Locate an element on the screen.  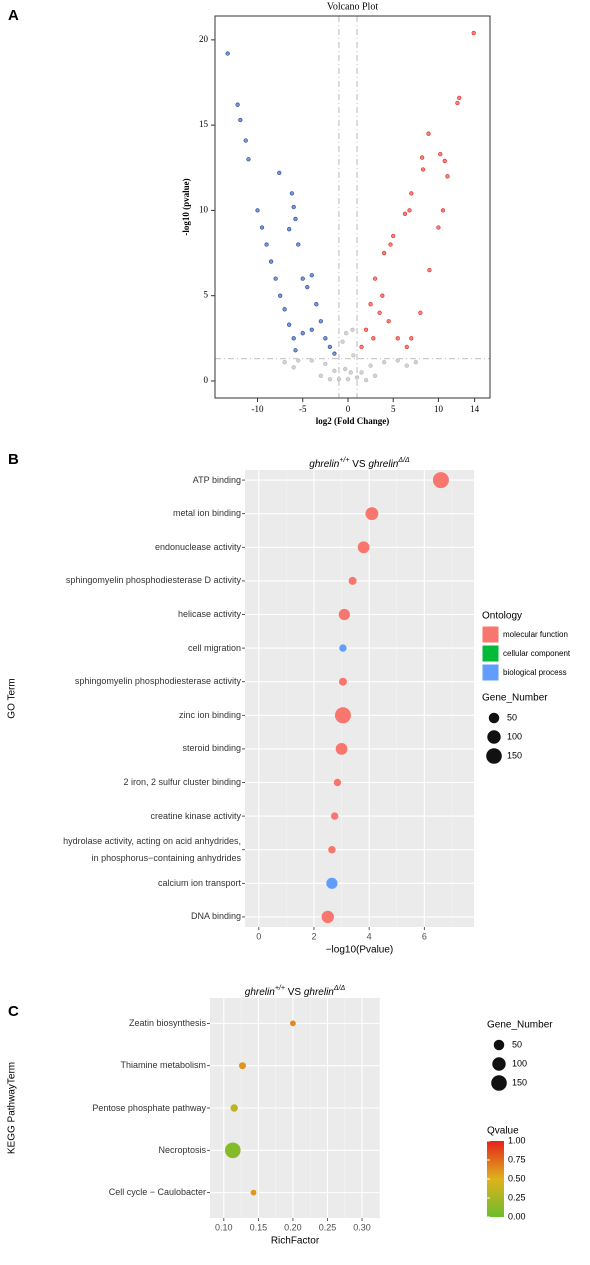
y-tick-label: Thiamine metabolism is located at coordinates (163, 1065).